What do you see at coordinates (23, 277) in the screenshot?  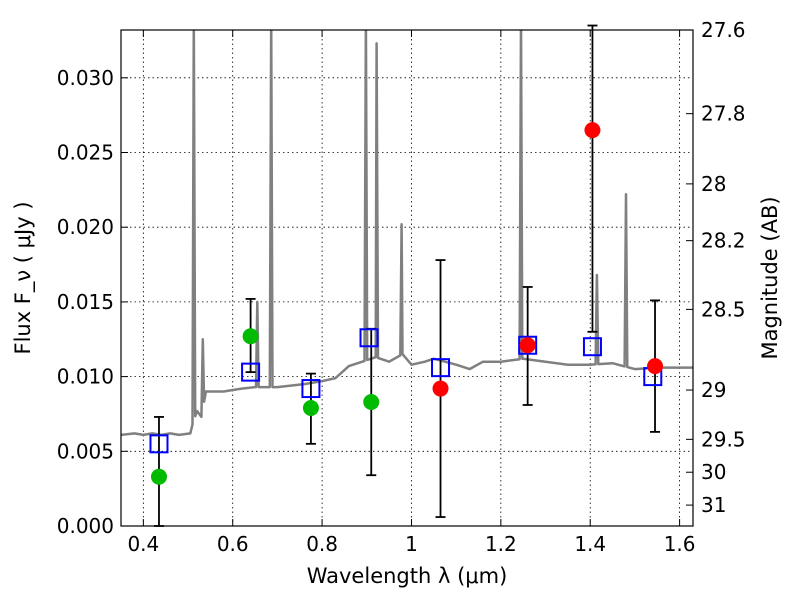 I see `y-axis-label: Flux F_ν ( μJy )` at bounding box center [23, 277].